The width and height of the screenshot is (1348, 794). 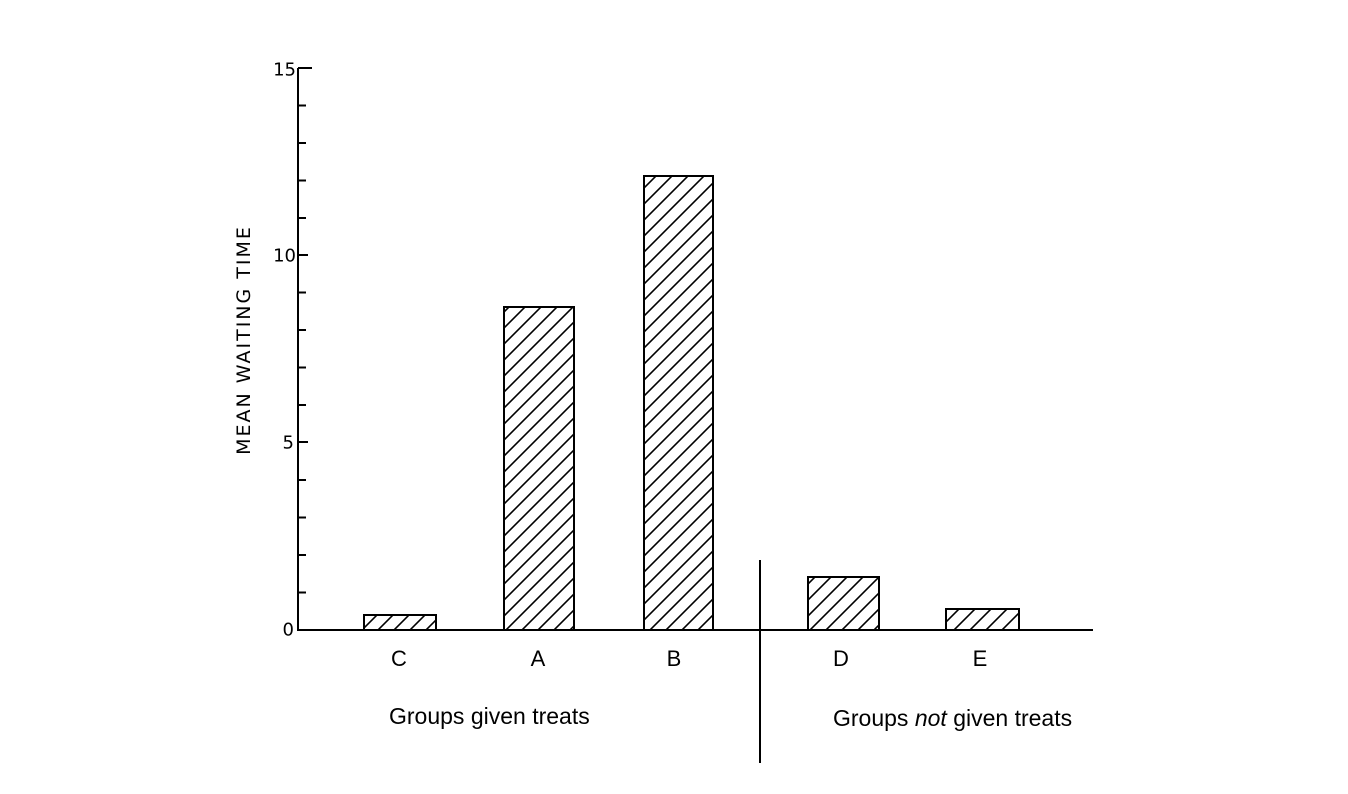 What do you see at coordinates (874, 718) in the screenshot?
I see `group-label-part: Groups` at bounding box center [874, 718].